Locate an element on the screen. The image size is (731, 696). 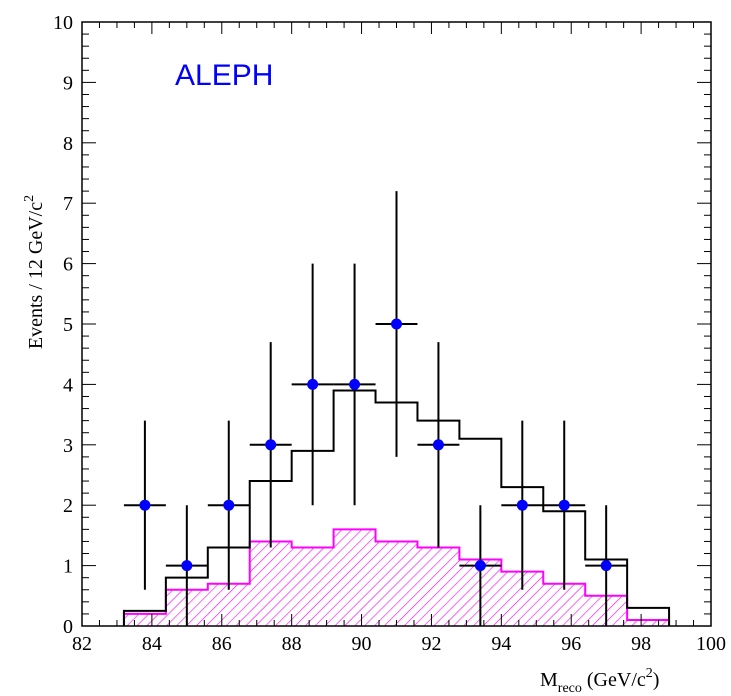
y-axis-title: Events / 12 GeV/c2 is located at coordinates (34, 272).